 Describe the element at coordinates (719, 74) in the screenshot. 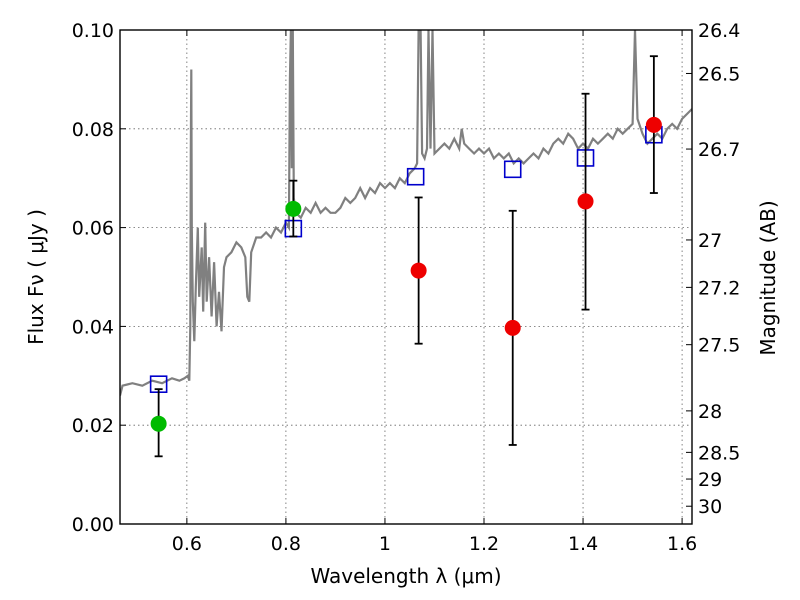

I see `mag-tick-label: 26.5` at that location.